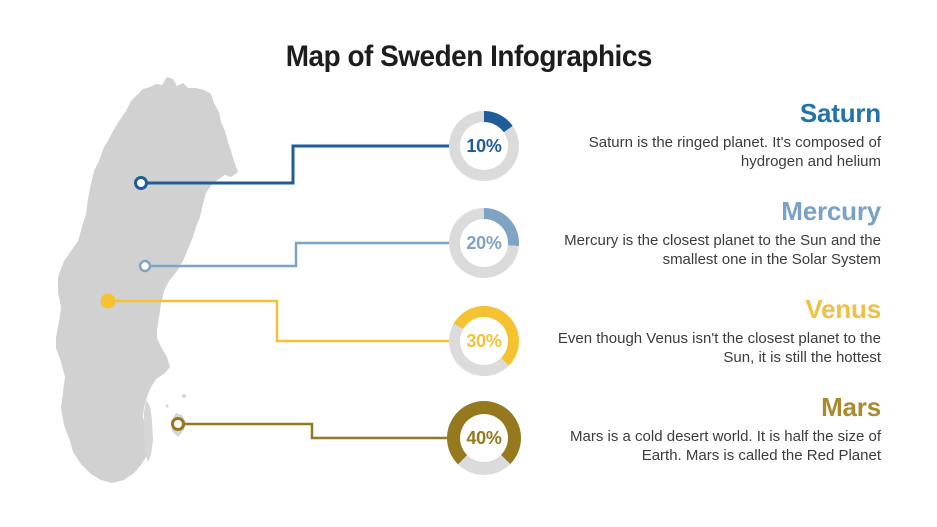 The height and width of the screenshot is (527, 937). I want to click on planet-heading: Saturn, so click(840, 113).